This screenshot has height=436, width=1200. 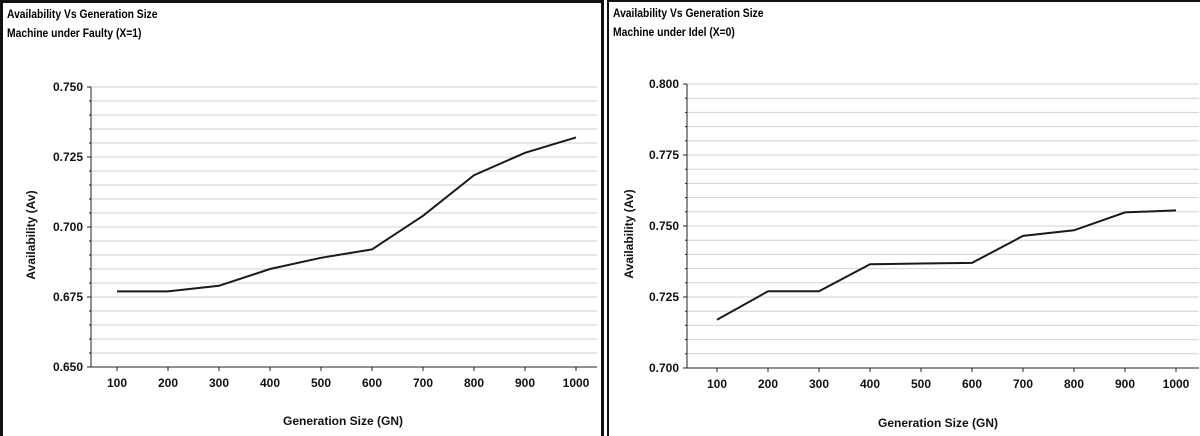 I want to click on y-tick-label: 0.800, so click(x=664, y=84).